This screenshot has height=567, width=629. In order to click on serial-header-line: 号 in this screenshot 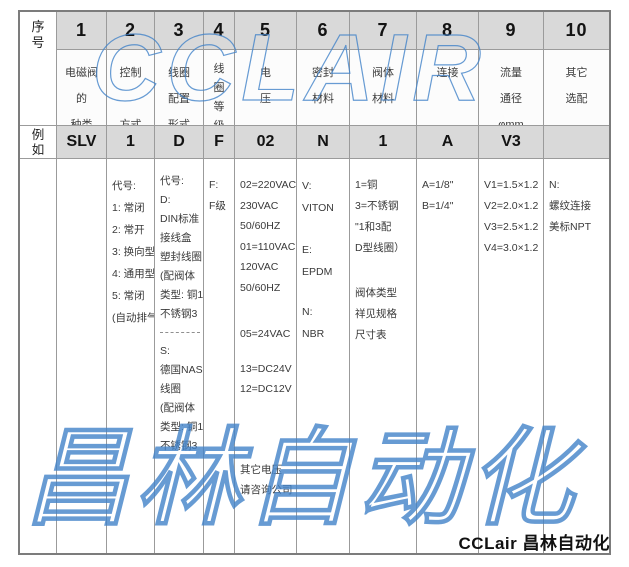, I will do `click(38, 42)`.